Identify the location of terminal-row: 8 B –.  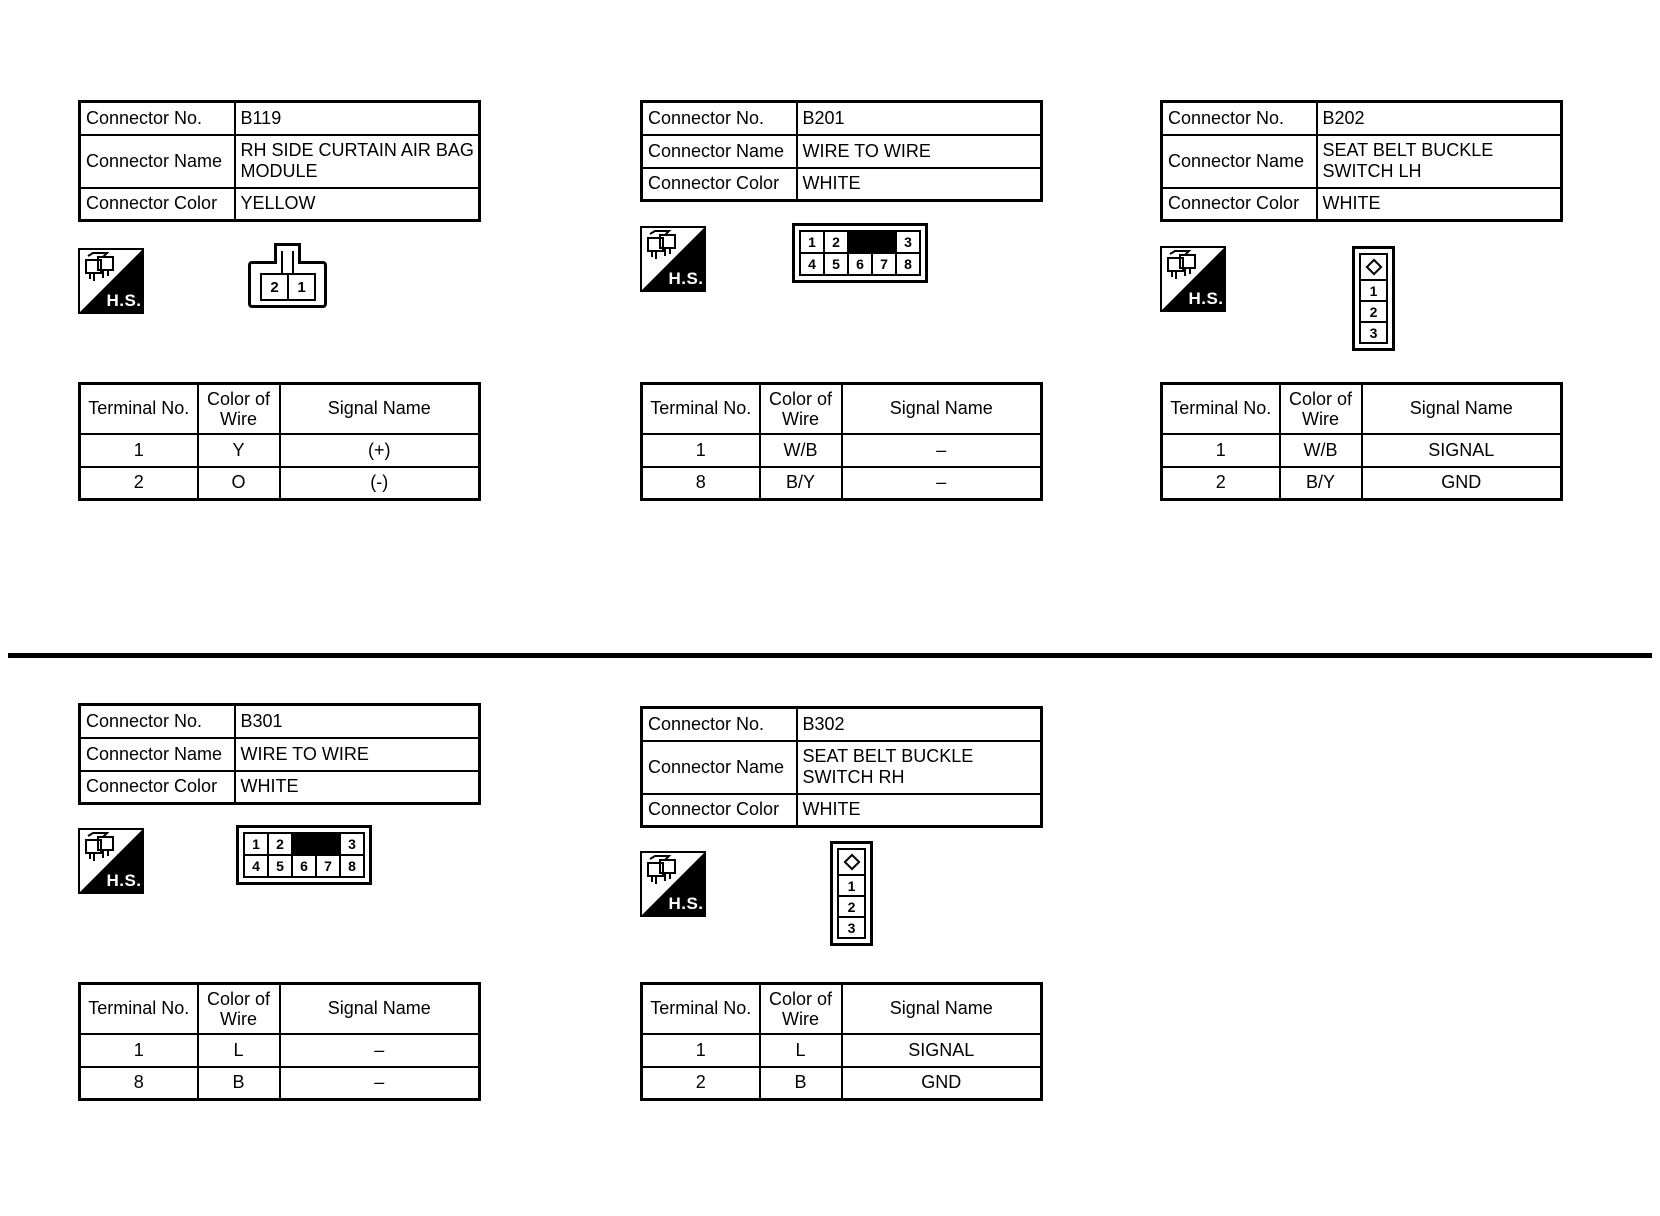
(279, 1083).